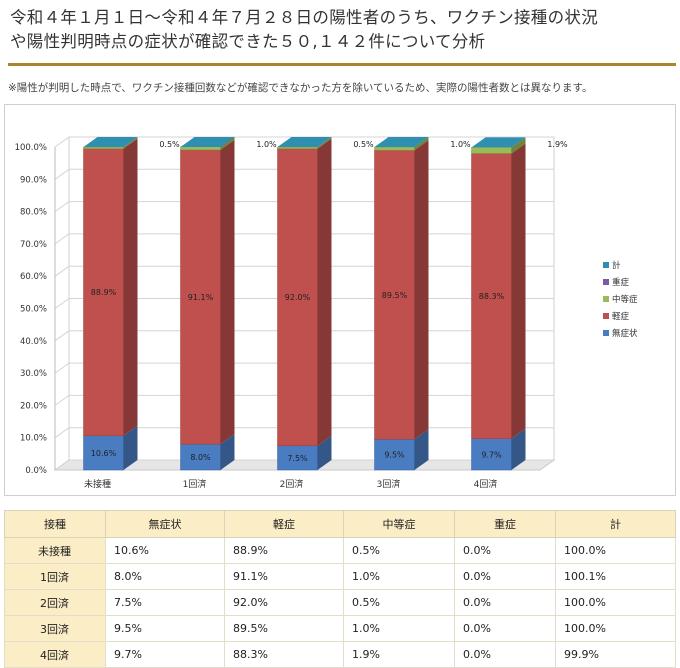  Describe the element at coordinates (395, 295) in the screenshot. I see `data-label: 89.5%` at that location.